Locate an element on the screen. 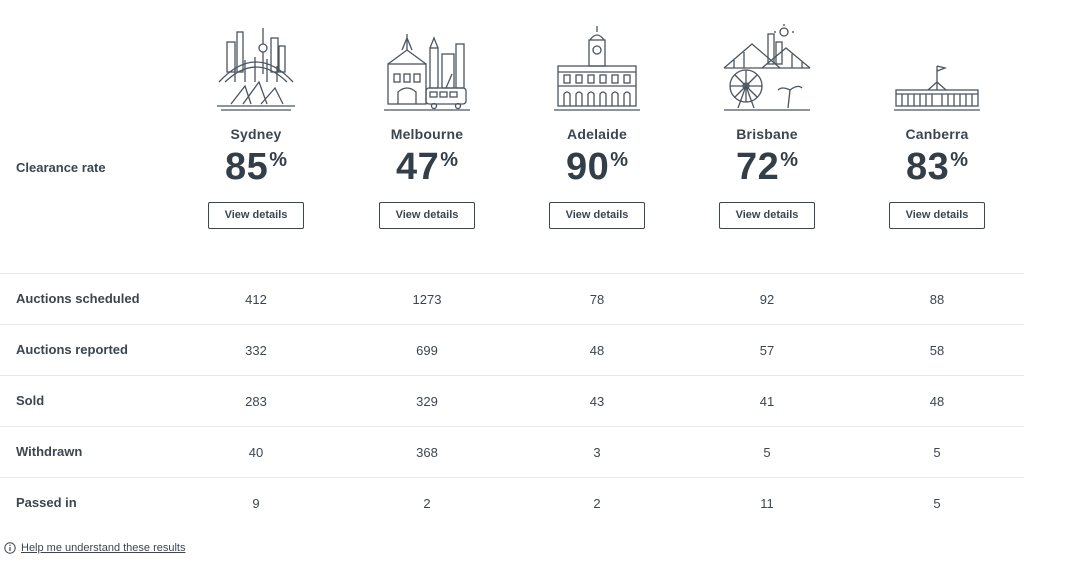 The image size is (1080, 585). row-label: Auctions scheduled is located at coordinates (78, 298).